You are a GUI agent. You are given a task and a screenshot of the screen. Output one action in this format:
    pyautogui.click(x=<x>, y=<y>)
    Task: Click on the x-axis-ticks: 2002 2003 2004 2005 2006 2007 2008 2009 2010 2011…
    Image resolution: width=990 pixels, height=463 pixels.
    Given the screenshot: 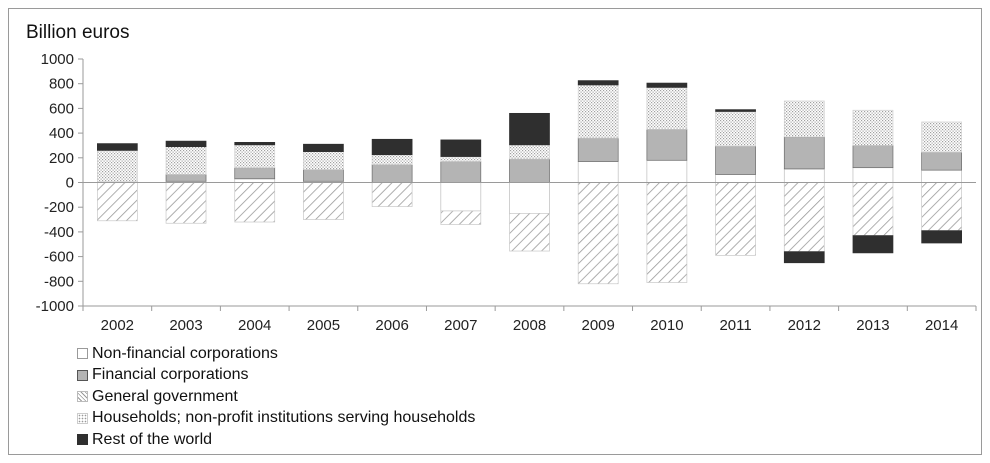 What is the action you would take?
    pyautogui.click(x=529, y=320)
    